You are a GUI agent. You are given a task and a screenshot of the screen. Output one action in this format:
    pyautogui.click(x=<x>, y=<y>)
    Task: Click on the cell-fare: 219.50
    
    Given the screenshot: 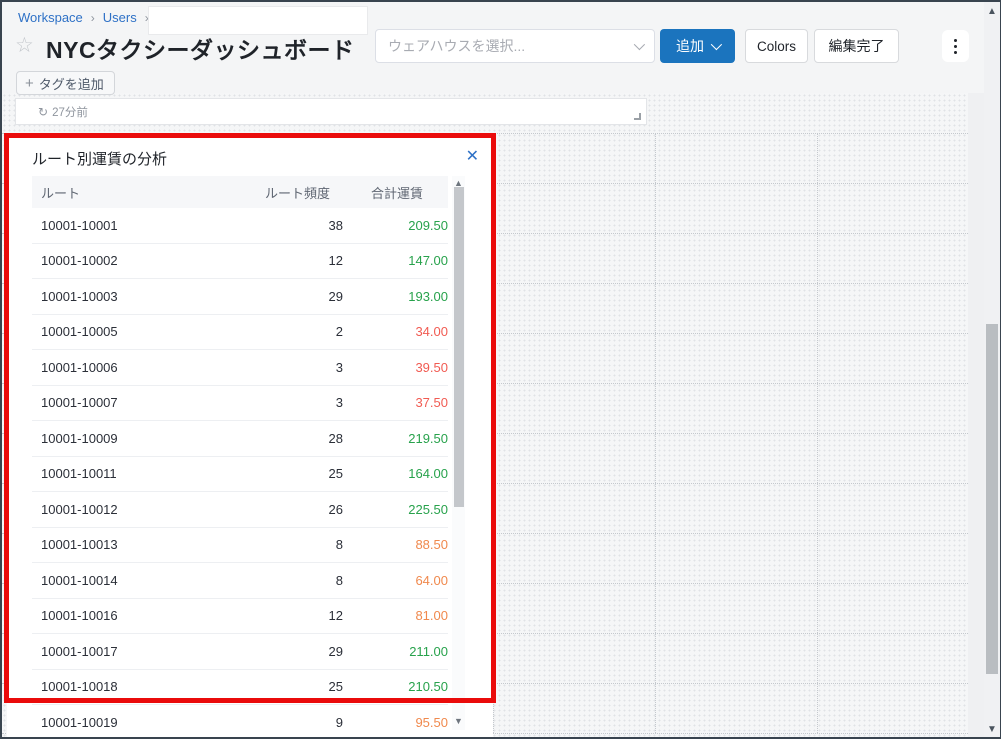 What is the action you would take?
    pyautogui.click(x=428, y=438)
    